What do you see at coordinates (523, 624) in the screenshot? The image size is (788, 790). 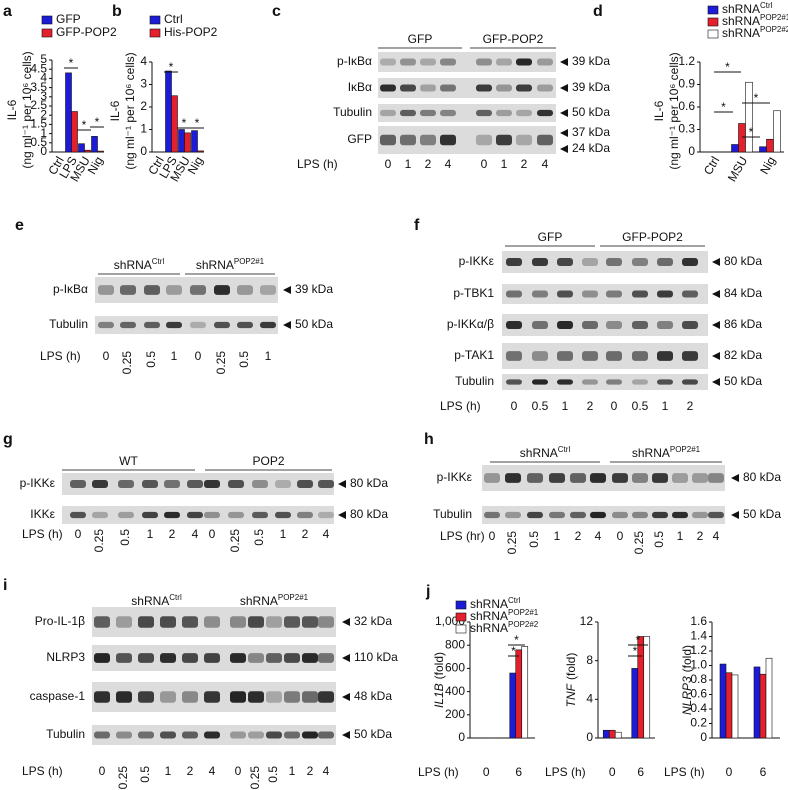 I see `legend-label-sup: POP2#2` at bounding box center [523, 624].